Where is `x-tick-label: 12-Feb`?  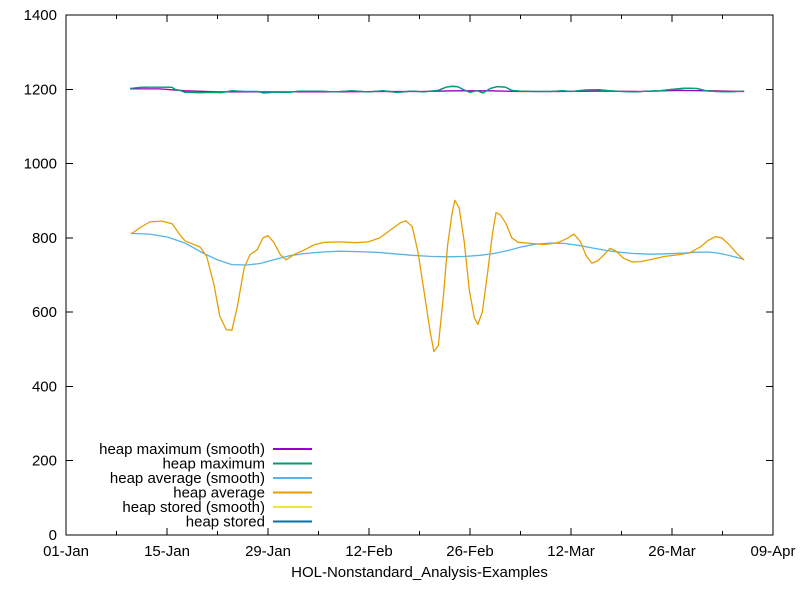 x-tick-label: 12-Feb is located at coordinates (369, 551).